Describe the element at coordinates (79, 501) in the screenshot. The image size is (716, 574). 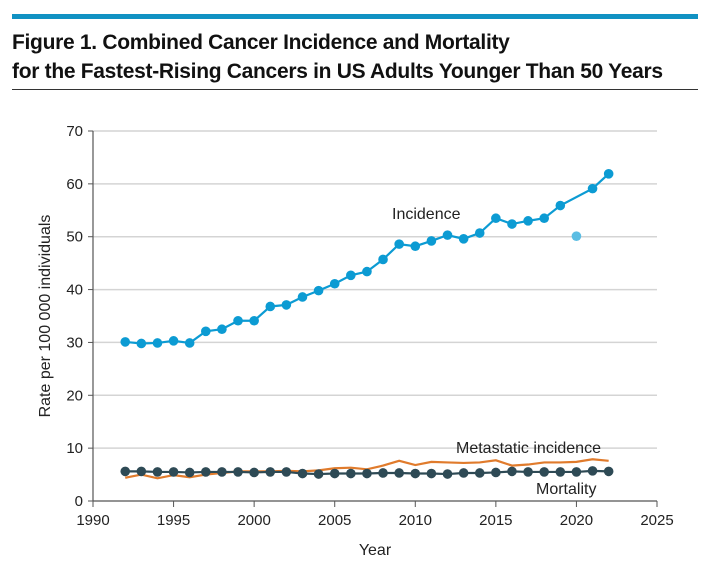
I see `y-tick-label: 0` at that location.